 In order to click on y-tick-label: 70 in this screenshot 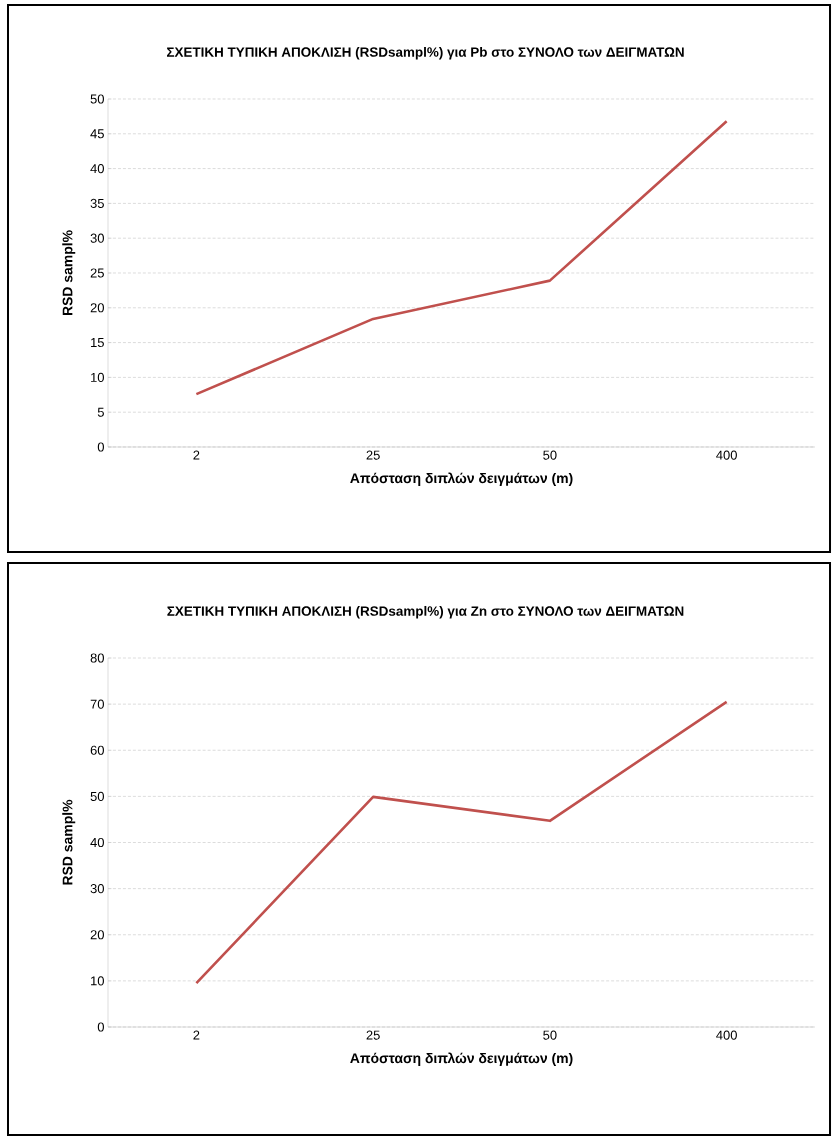, I will do `click(97, 704)`.